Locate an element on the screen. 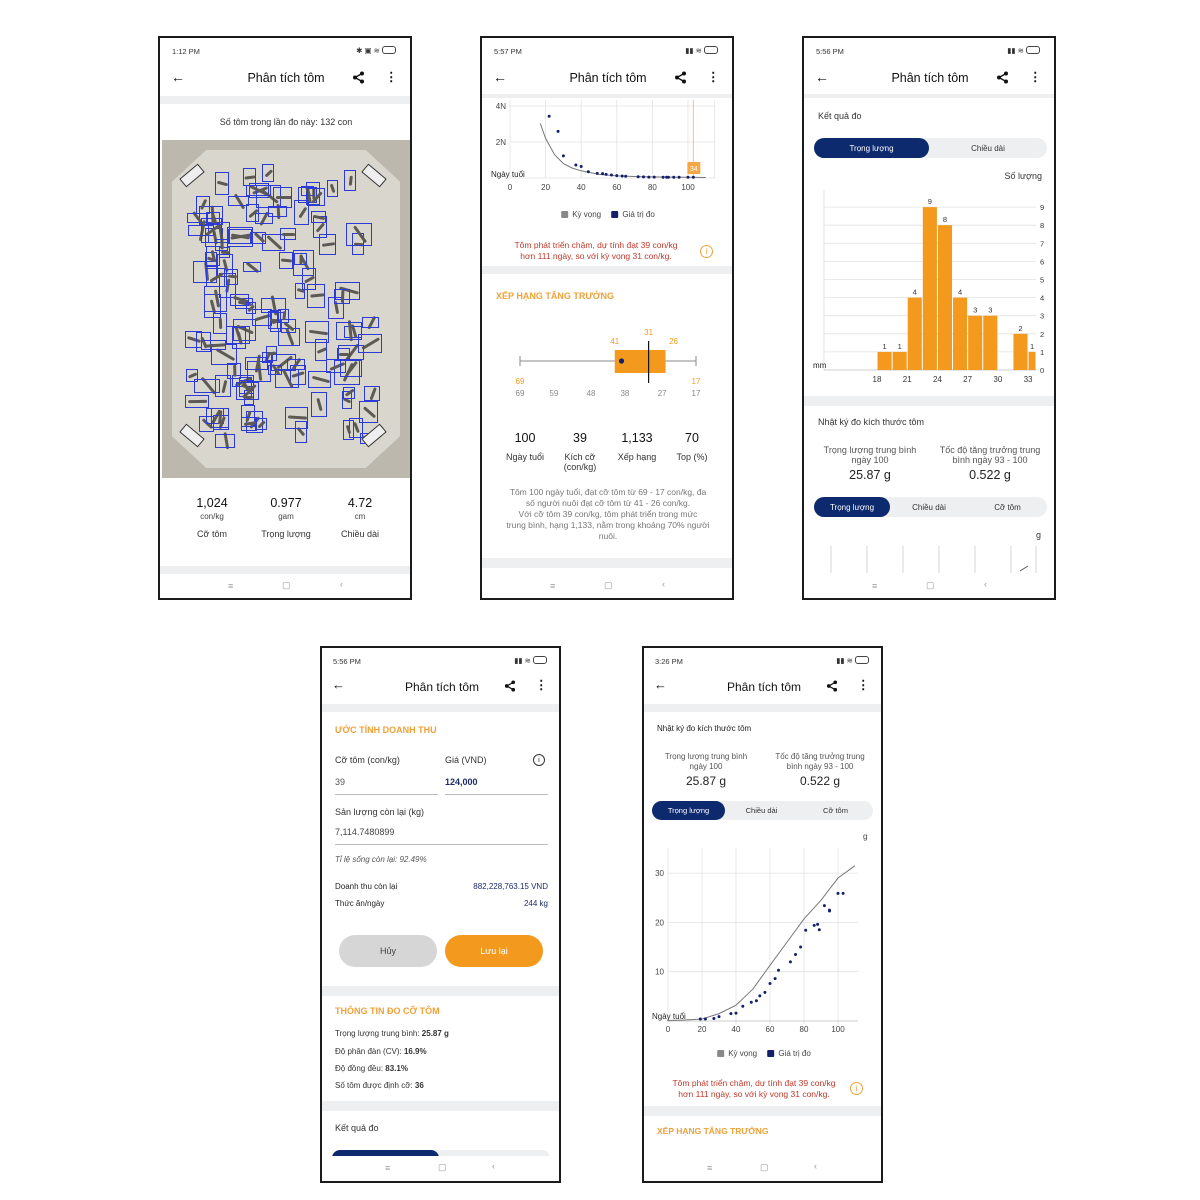  axis-tick-label: 59 is located at coordinates (553, 393).